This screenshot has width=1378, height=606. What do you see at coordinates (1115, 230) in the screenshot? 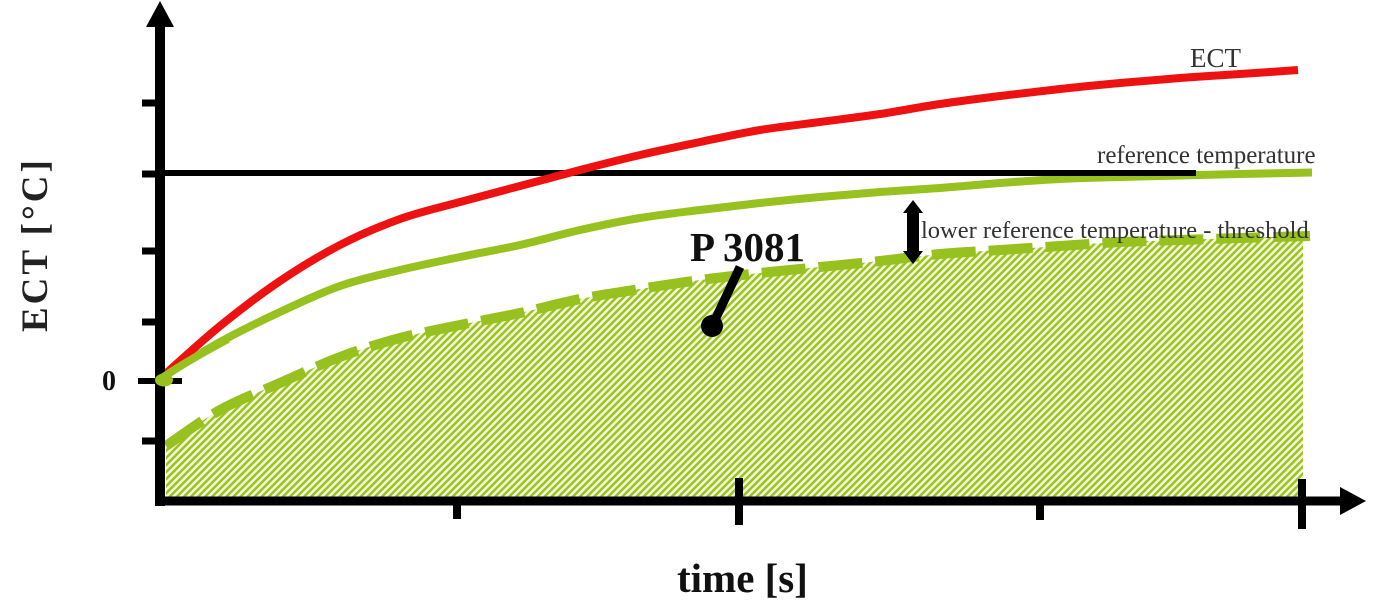
I see `svg-text:lower reference temperature -: lower reference temperature - threshold` at bounding box center [1115, 230].